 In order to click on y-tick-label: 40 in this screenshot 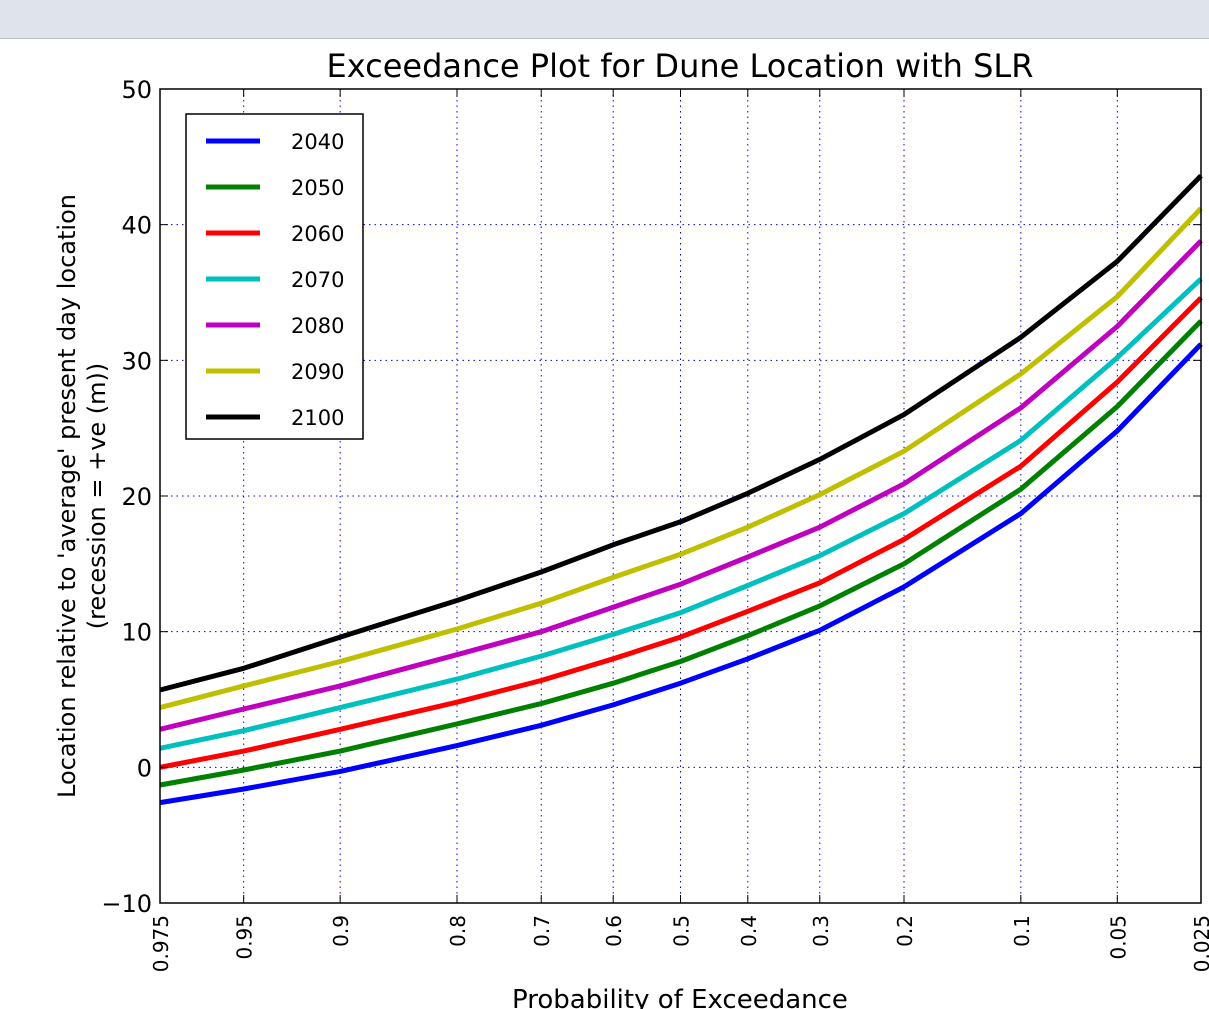, I will do `click(136, 226)`.